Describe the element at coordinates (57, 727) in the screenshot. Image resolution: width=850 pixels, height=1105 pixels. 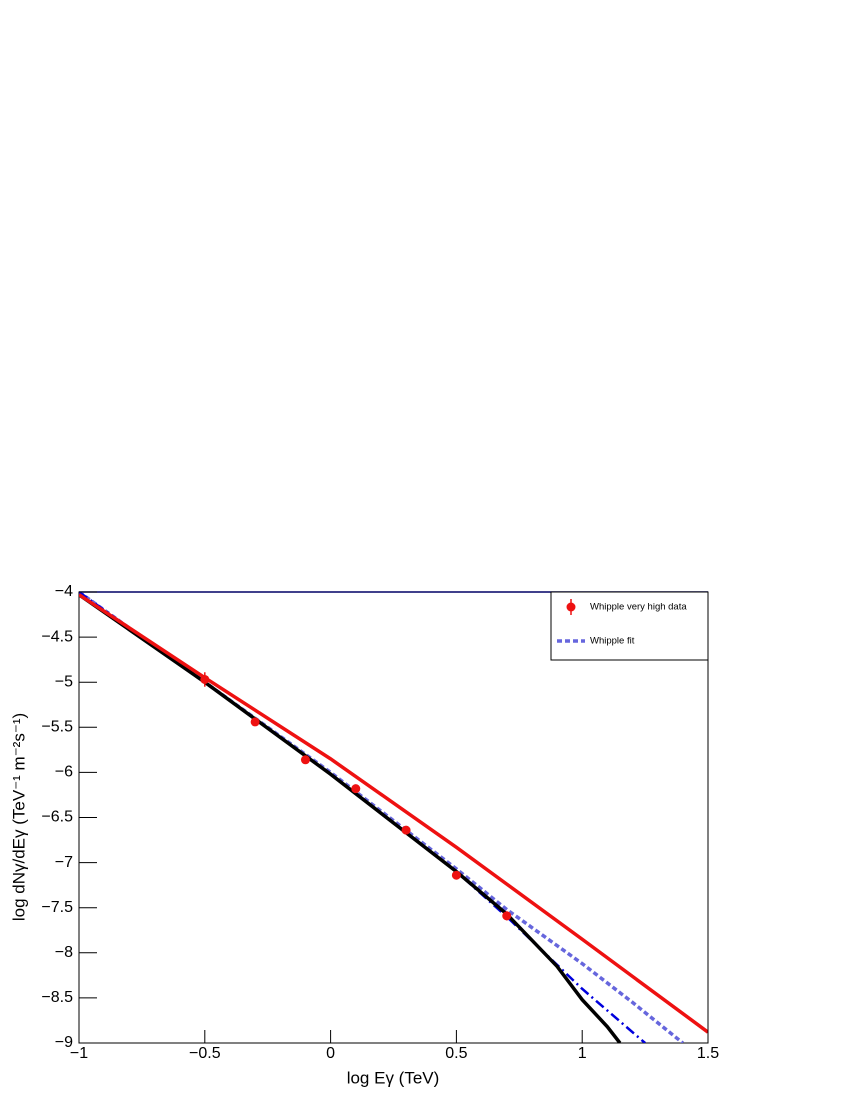
I see `y-tick-label: −5.5` at that location.